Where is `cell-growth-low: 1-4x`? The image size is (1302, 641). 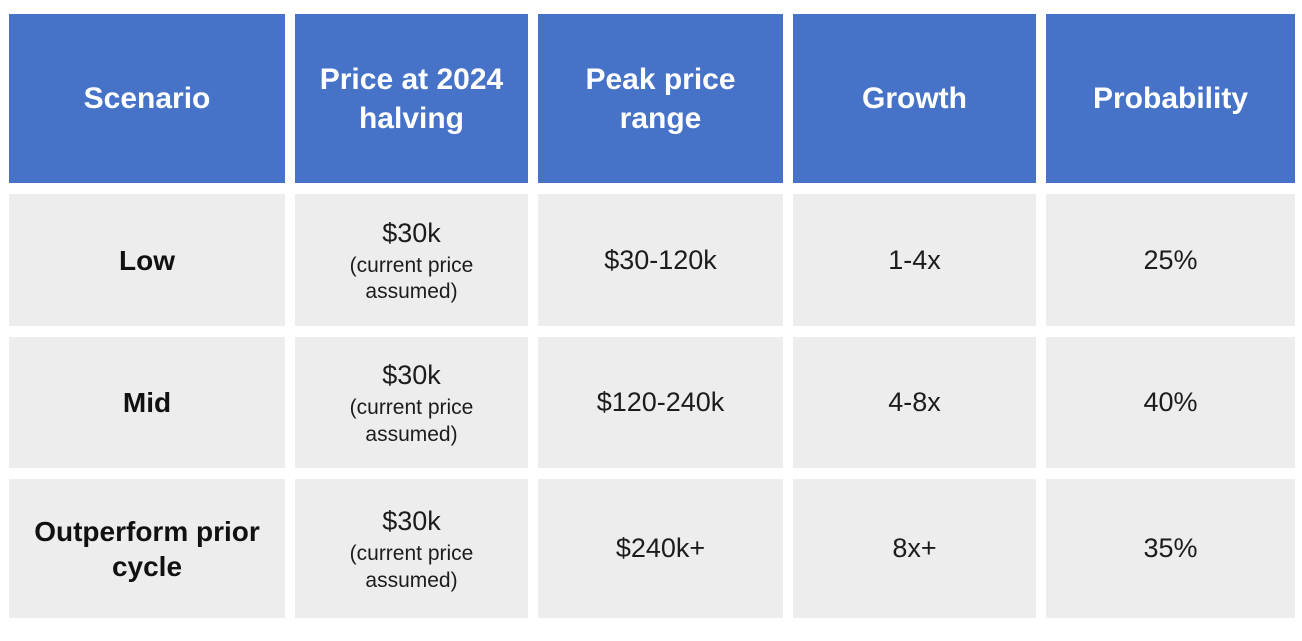
cell-growth-low: 1-4x is located at coordinates (914, 260).